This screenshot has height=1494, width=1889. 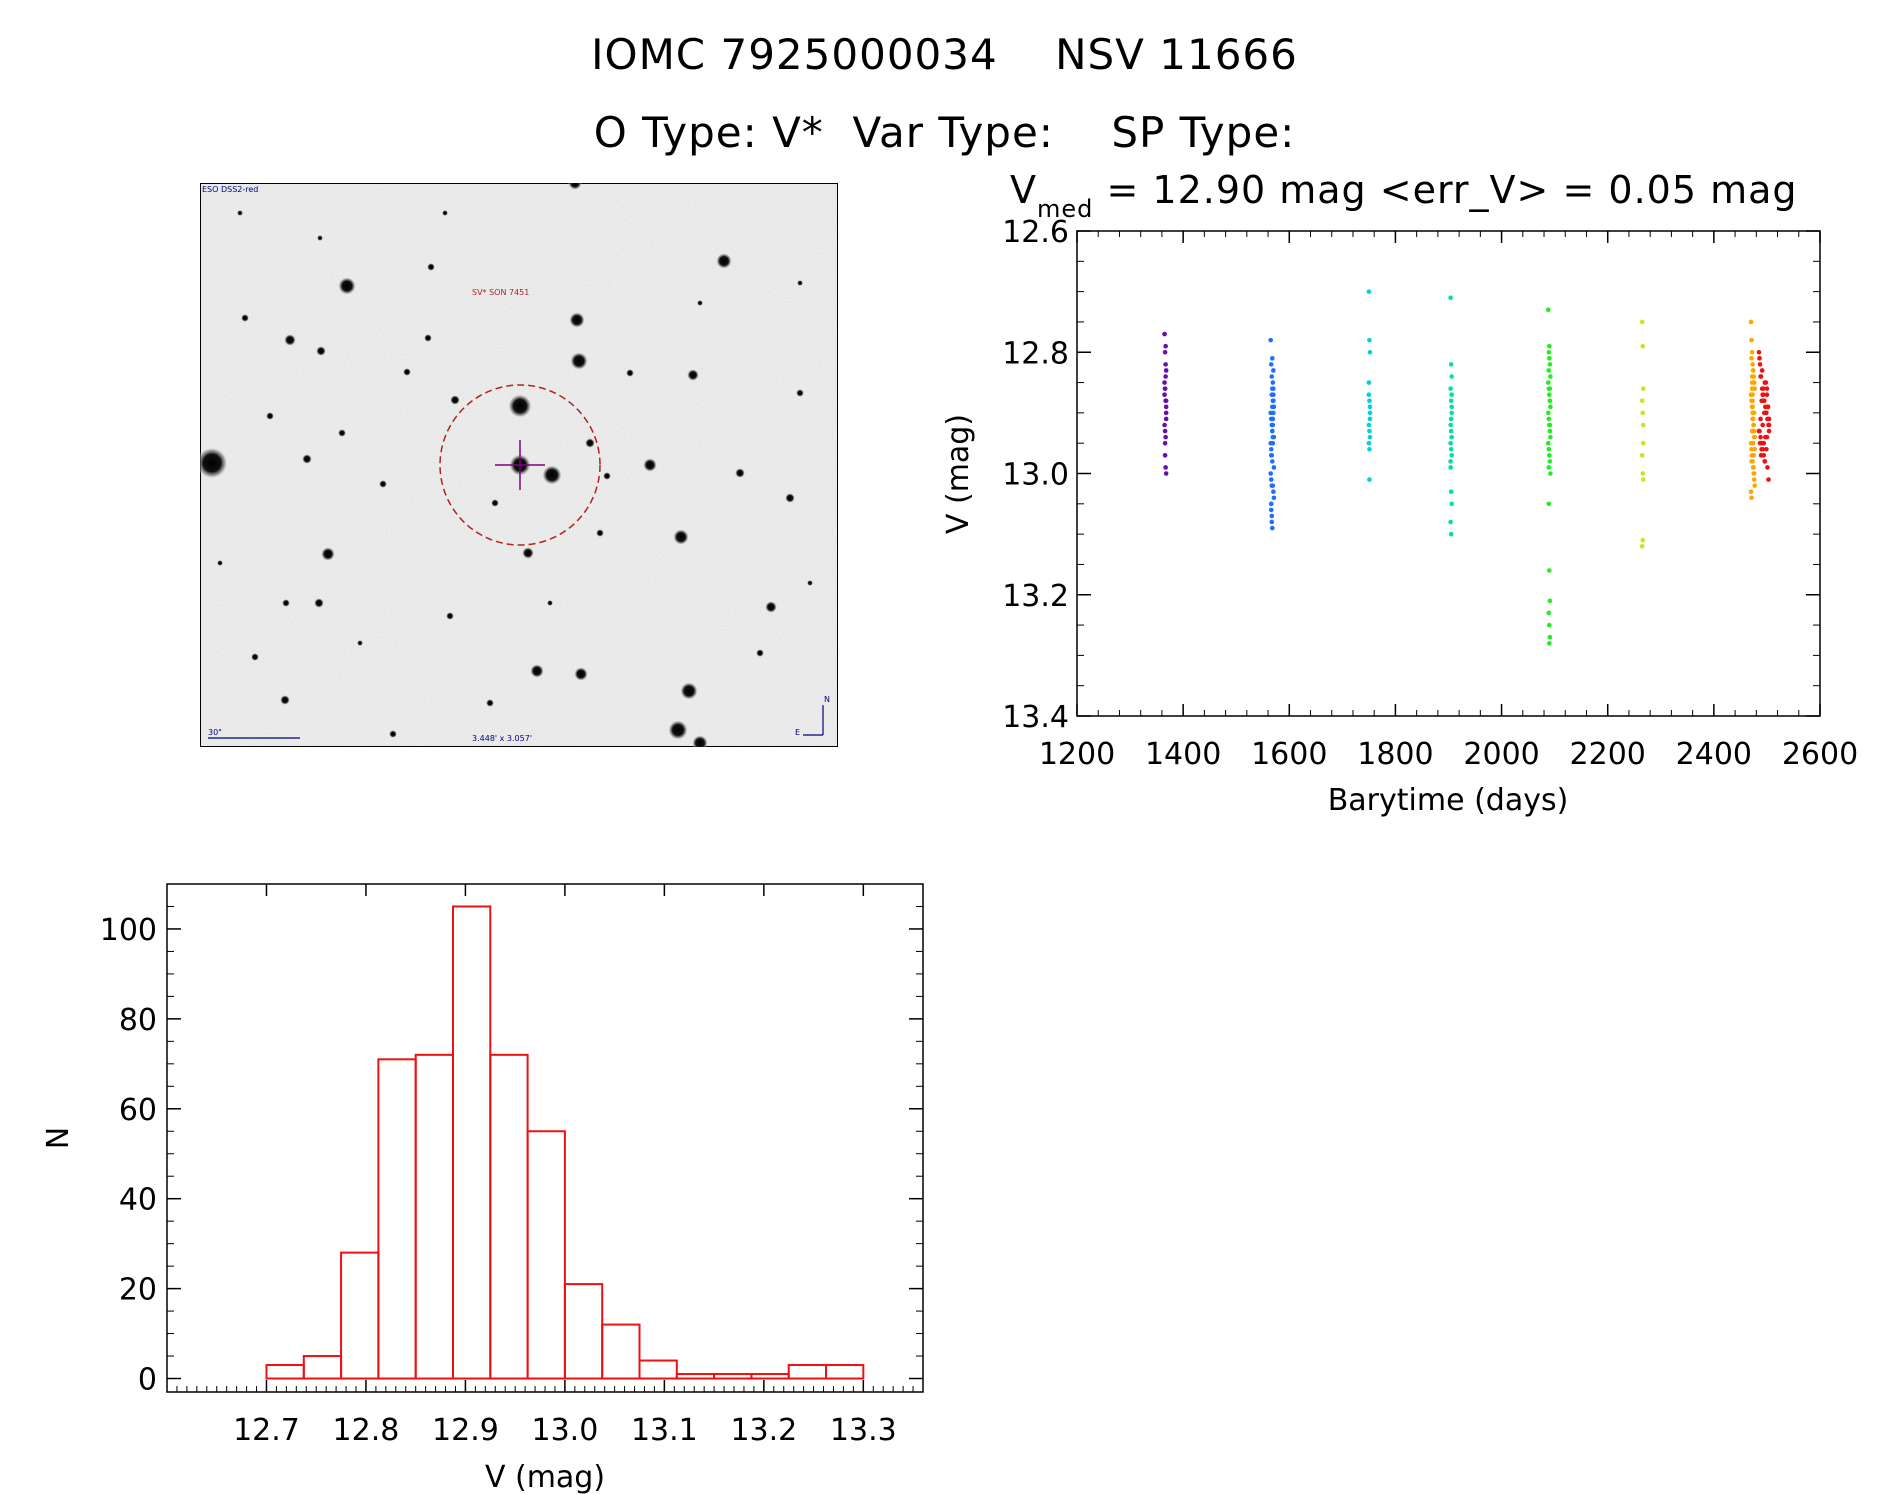 I want to click on vmed-summary: Vmed = 12.90 mag <err_V> = 0.05 mag, so click(x=1404, y=195).